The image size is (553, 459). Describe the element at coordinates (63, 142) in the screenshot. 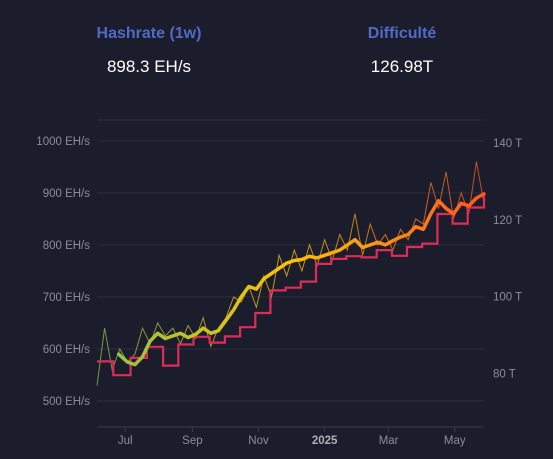

I see `y-left-tick-label: 1000 EH/s` at that location.